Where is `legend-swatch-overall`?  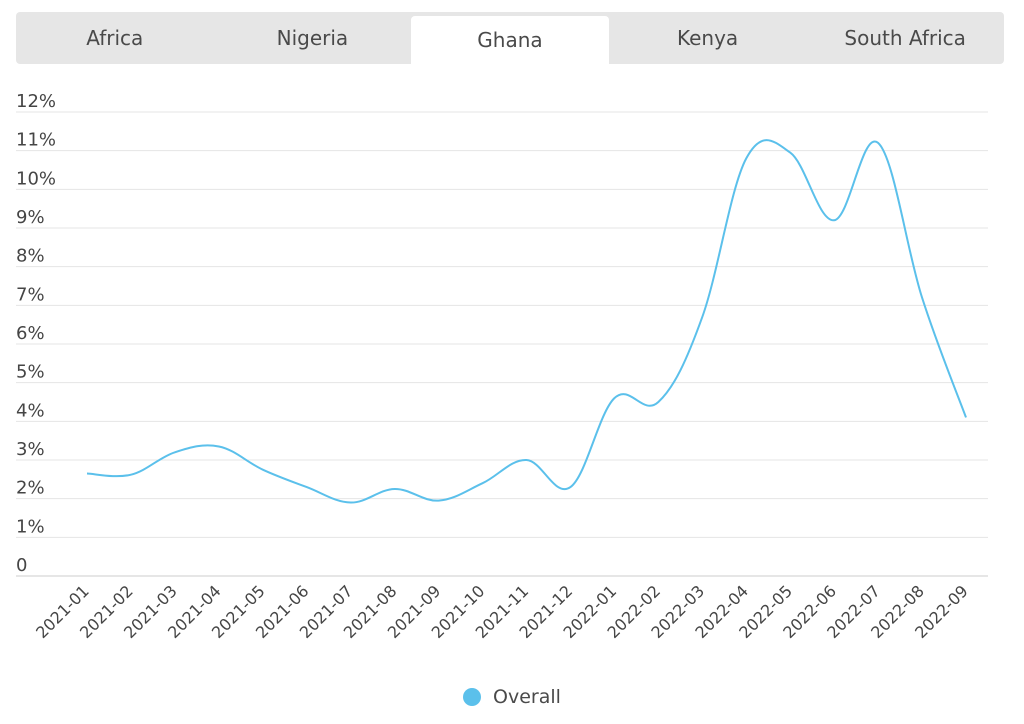
legend-swatch-overall is located at coordinates (472, 697).